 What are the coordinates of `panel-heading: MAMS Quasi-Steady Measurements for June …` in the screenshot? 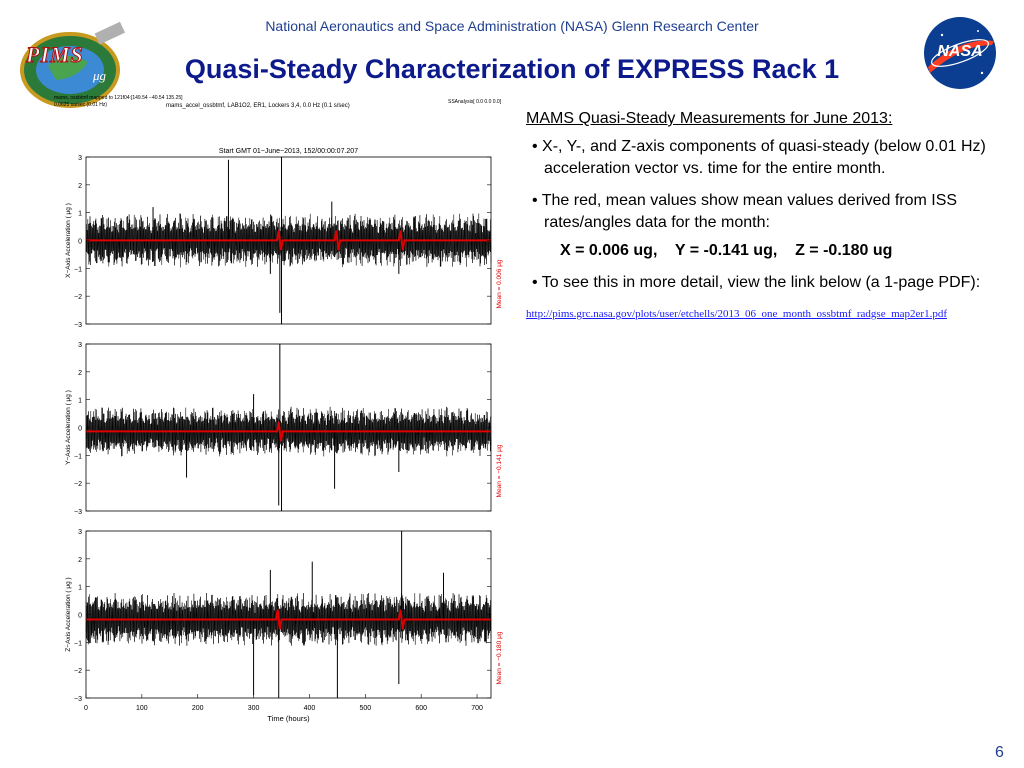 It's located at (709, 118).